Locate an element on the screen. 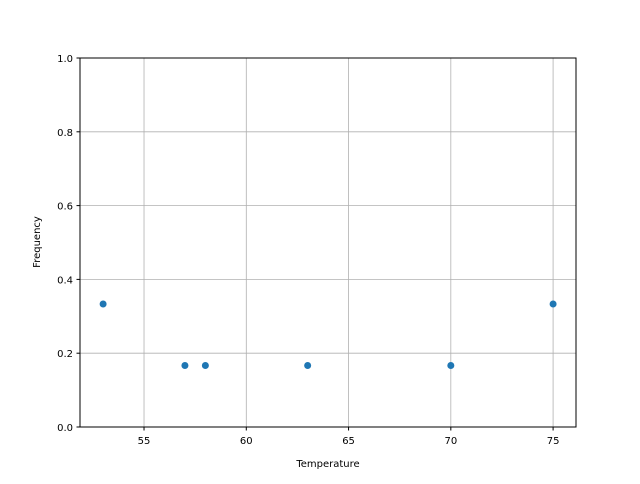 This screenshot has width=640, height=484. y-axis-label: Frequency is located at coordinates (37, 242).